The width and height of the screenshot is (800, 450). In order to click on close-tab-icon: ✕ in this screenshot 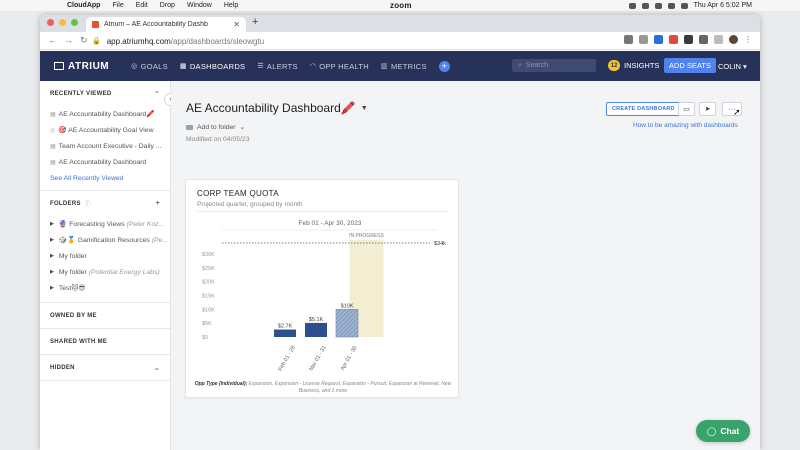, I will do `click(236, 24)`.